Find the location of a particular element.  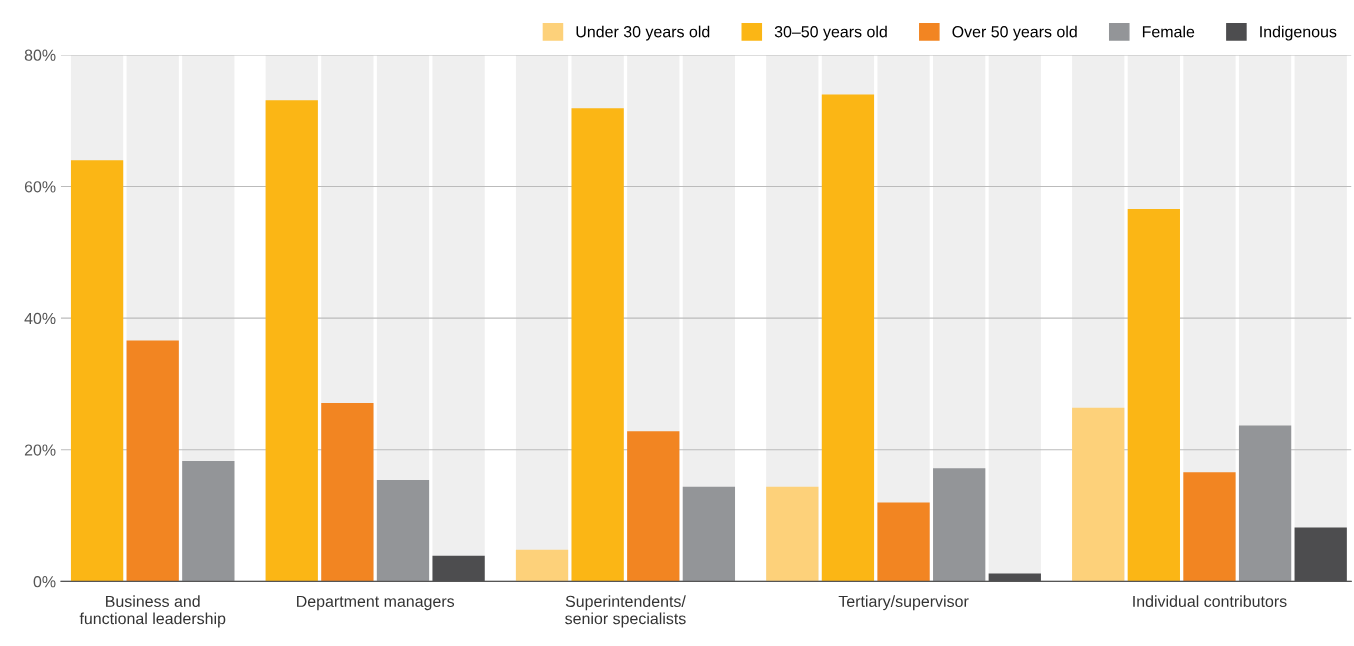

y-tick-label: 40% is located at coordinates (40, 318).